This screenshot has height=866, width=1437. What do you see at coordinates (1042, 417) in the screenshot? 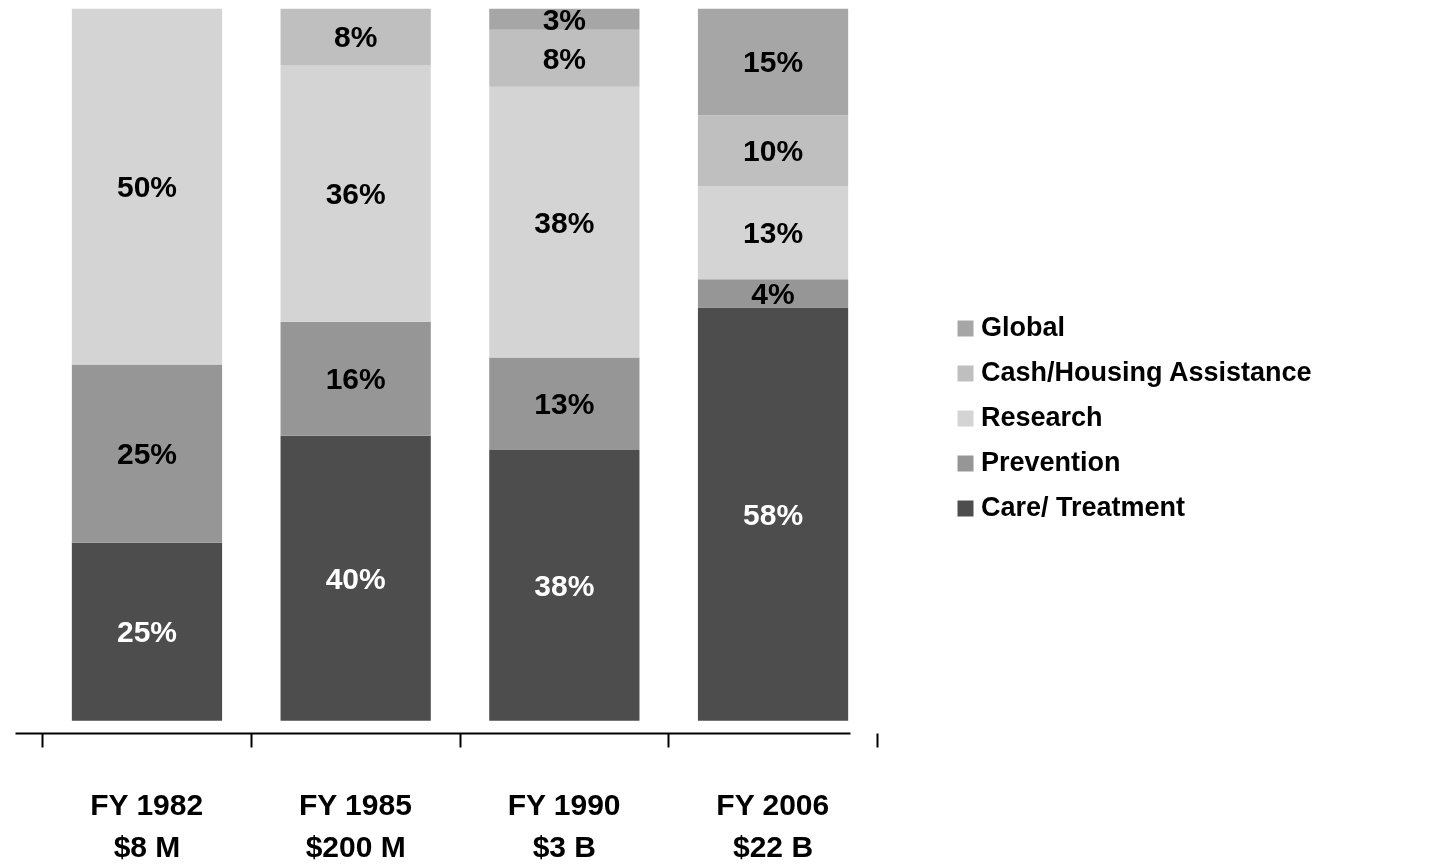
I see `legend-label: Research` at bounding box center [1042, 417].